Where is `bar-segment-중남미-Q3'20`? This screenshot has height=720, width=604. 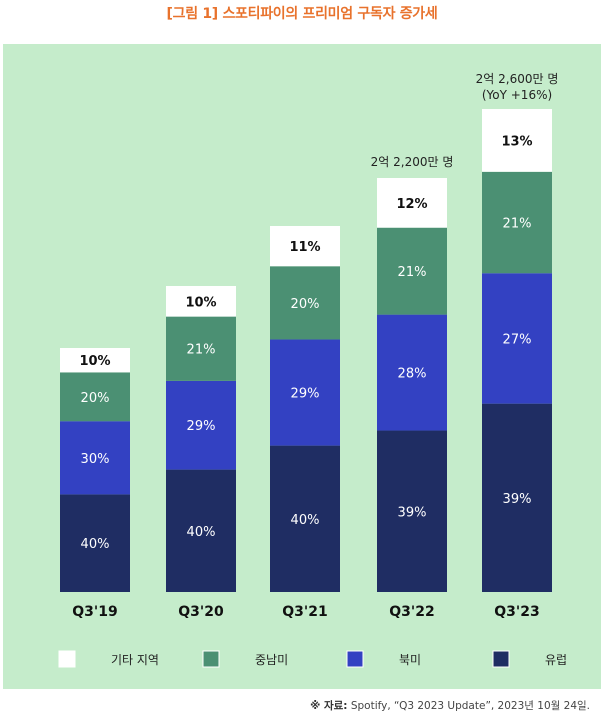
bar-segment-중남미-Q3'20 is located at coordinates (201, 348).